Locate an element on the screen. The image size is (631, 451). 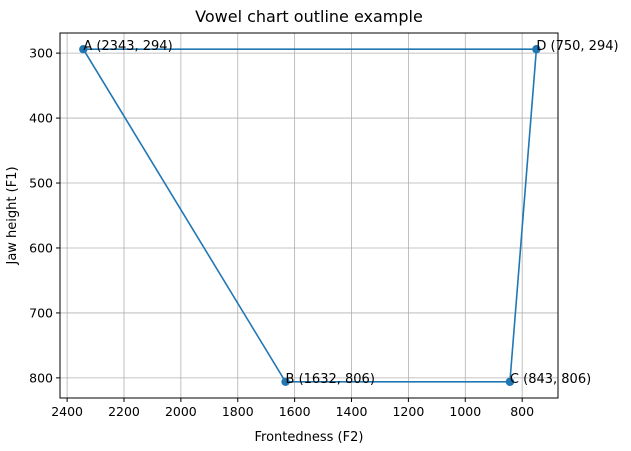
x-tick-label: 2400 is located at coordinates (67, 411).